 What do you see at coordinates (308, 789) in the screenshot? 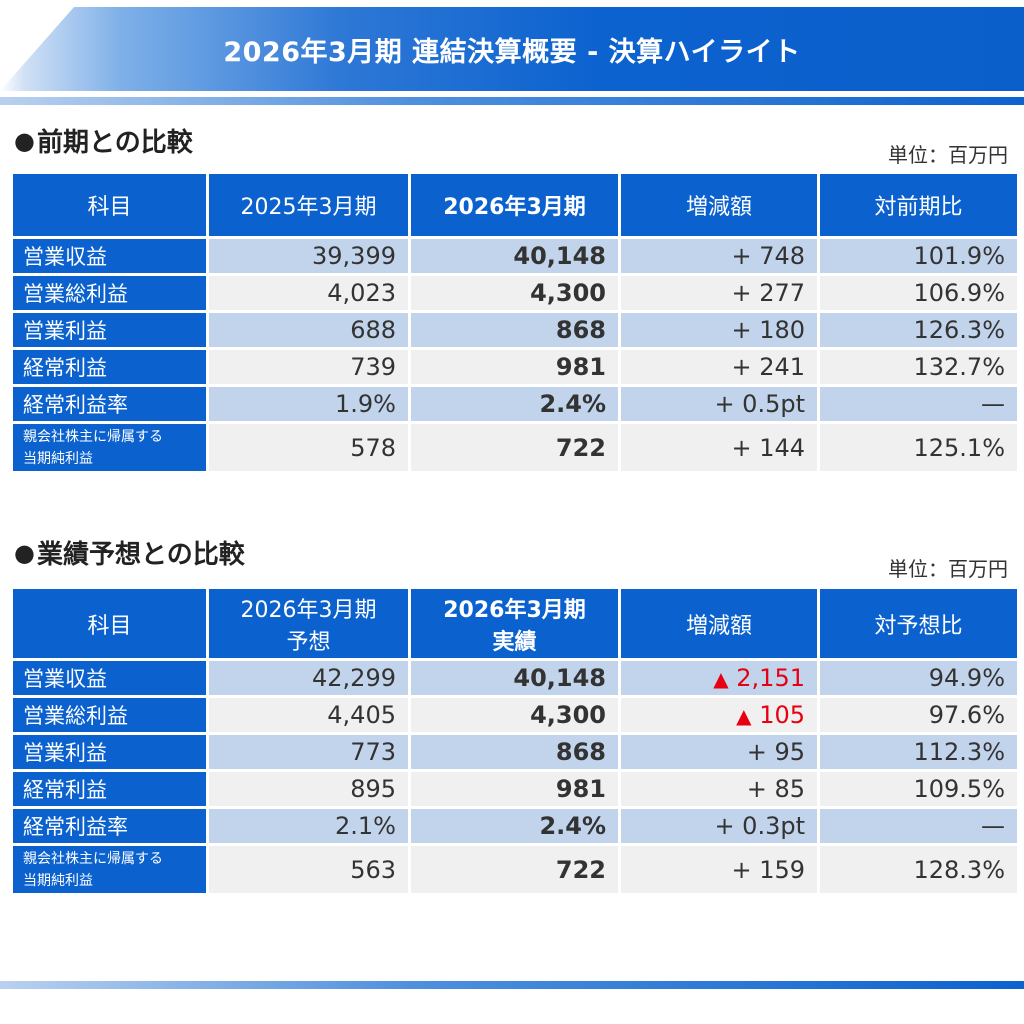
I see `cell-forecast: 895` at bounding box center [308, 789].